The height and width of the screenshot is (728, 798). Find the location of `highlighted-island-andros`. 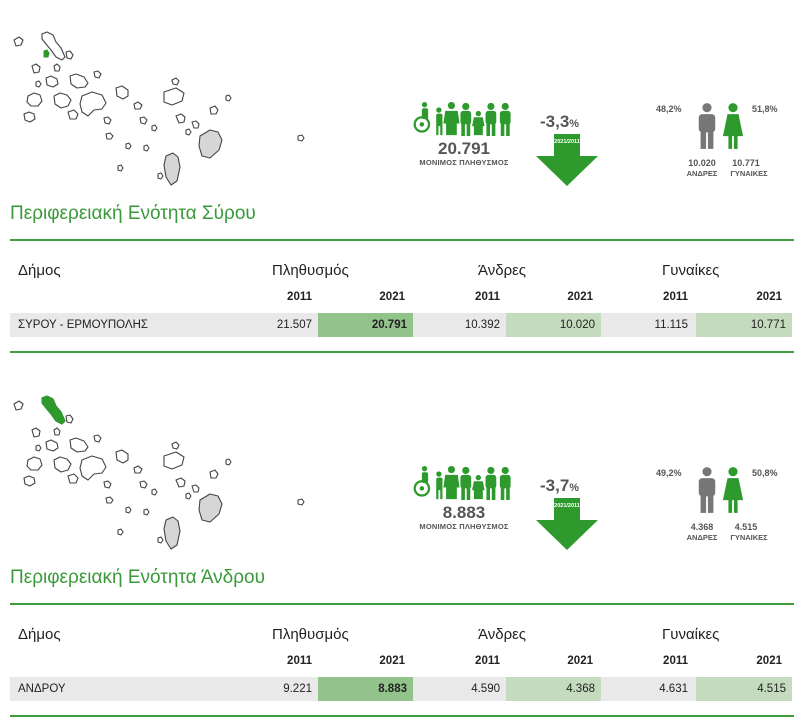

highlighted-island-andros is located at coordinates (53, 410).